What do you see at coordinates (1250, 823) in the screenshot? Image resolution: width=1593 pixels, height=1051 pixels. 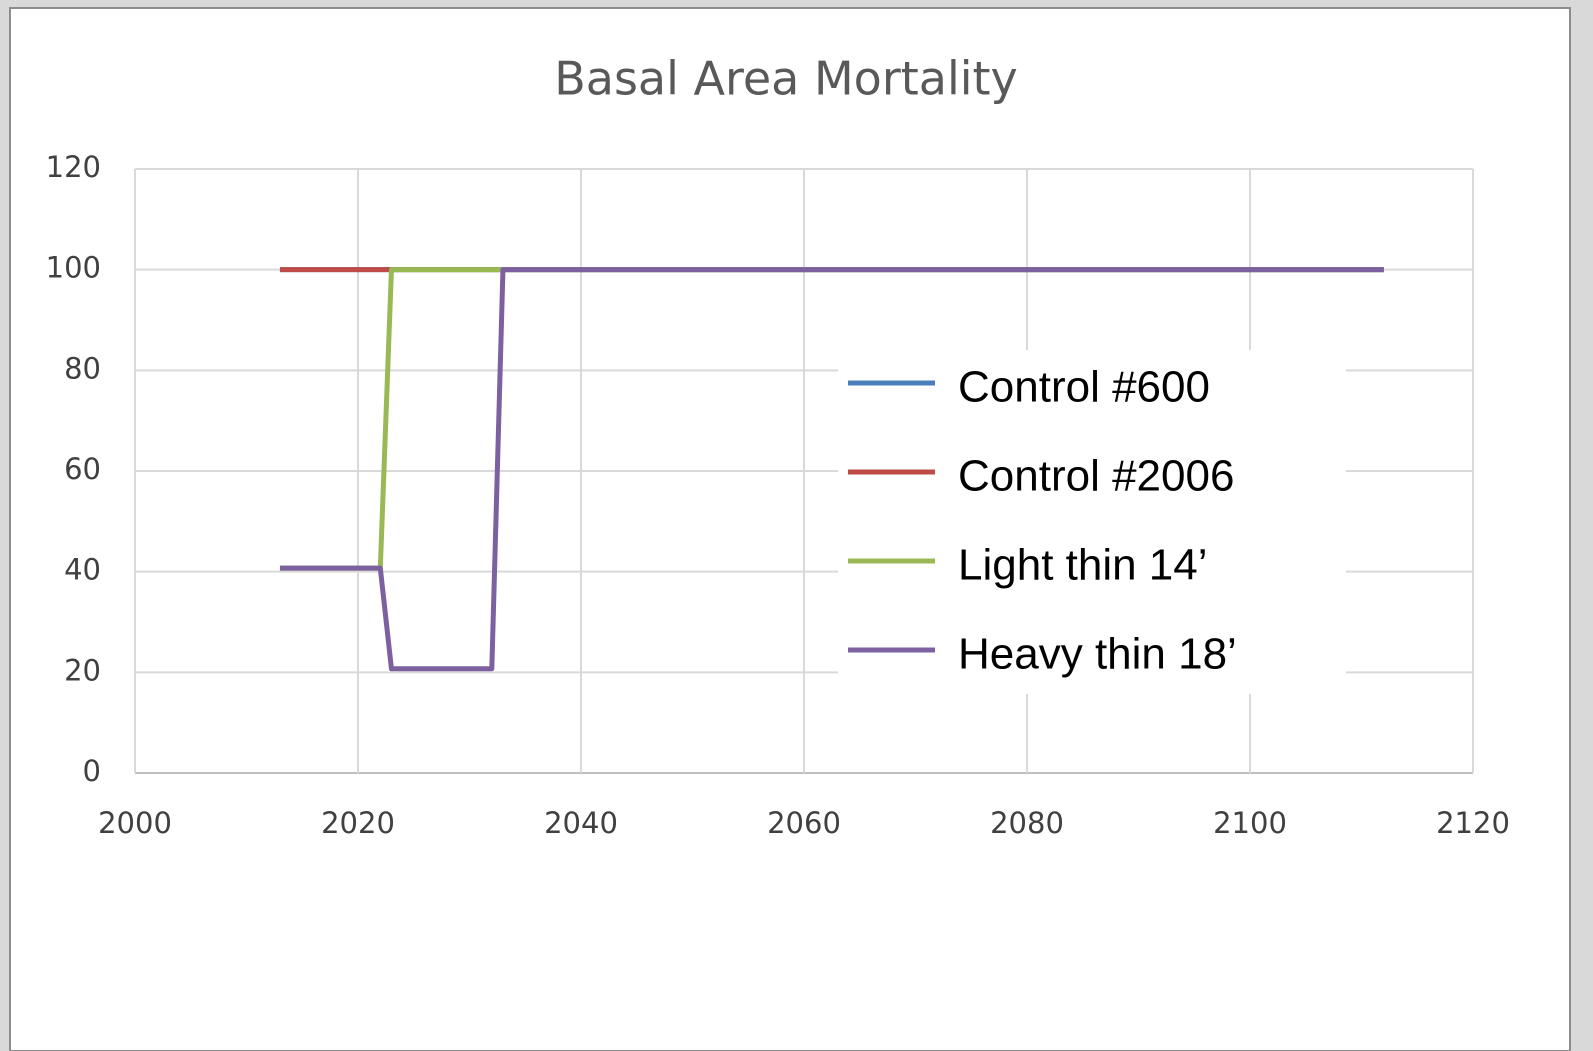 I see `x-tick-label: 2100` at bounding box center [1250, 823].